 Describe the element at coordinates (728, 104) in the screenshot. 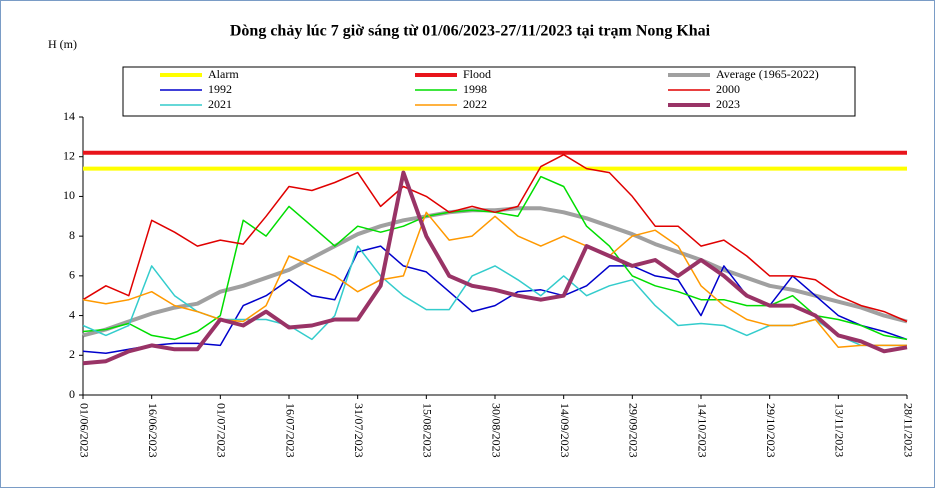

I see `legend-label: 2023` at that location.